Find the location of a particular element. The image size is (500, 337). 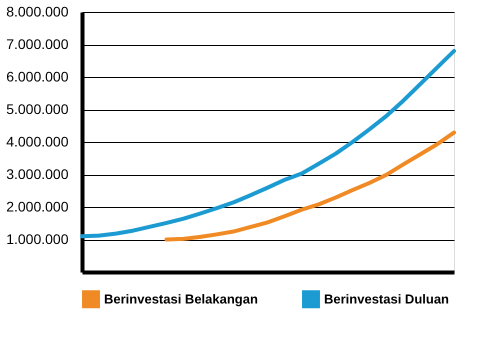

y-tick-label: 1.000.000 is located at coordinates (37, 239).